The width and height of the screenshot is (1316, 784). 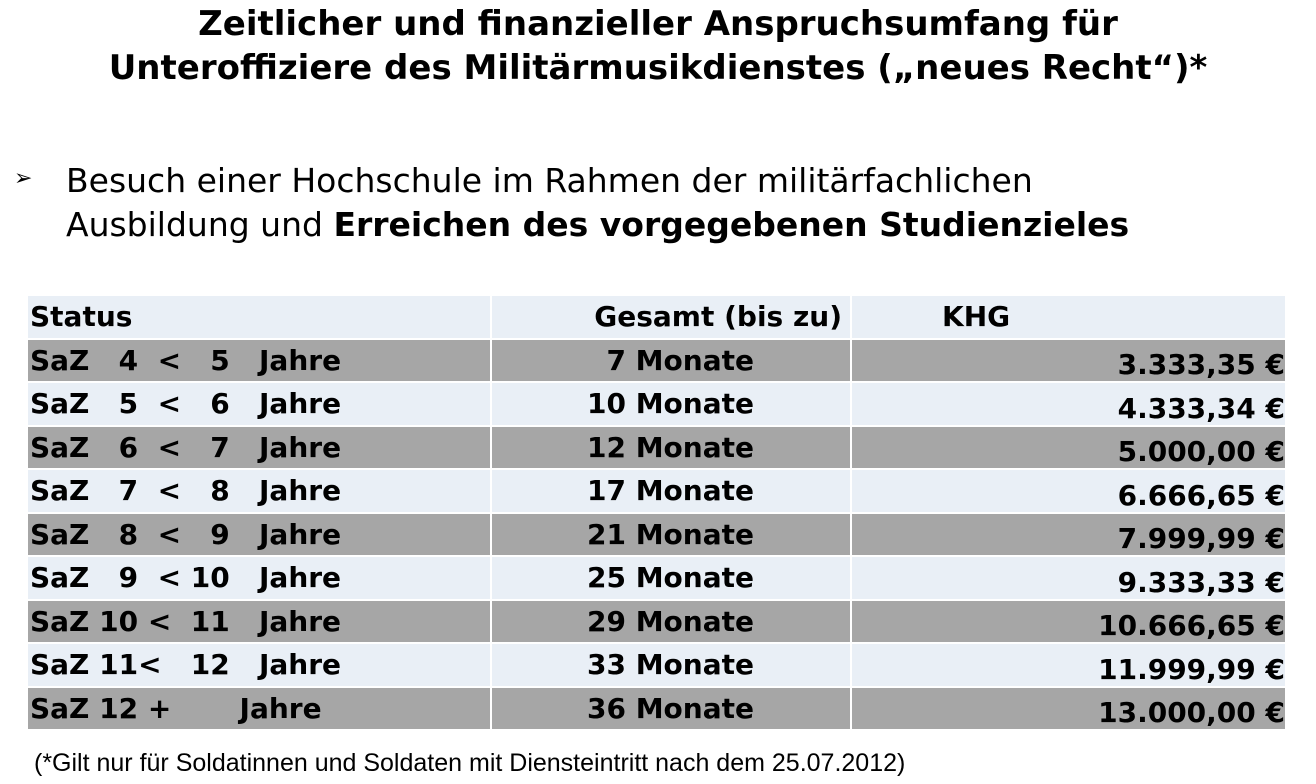 I want to click on cell-gesamt: 17 Monate, so click(x=671, y=491).